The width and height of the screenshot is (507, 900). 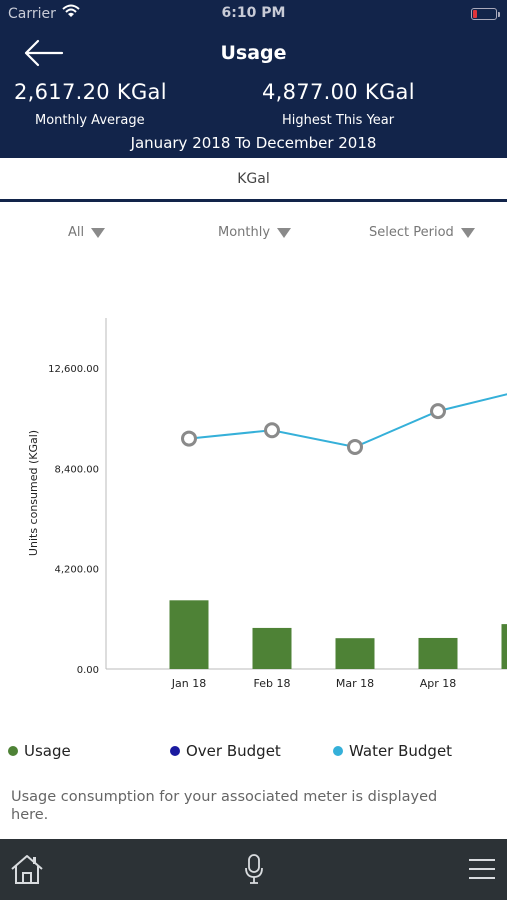 I want to click on x-tick-label: Apr 18, so click(x=438, y=683).